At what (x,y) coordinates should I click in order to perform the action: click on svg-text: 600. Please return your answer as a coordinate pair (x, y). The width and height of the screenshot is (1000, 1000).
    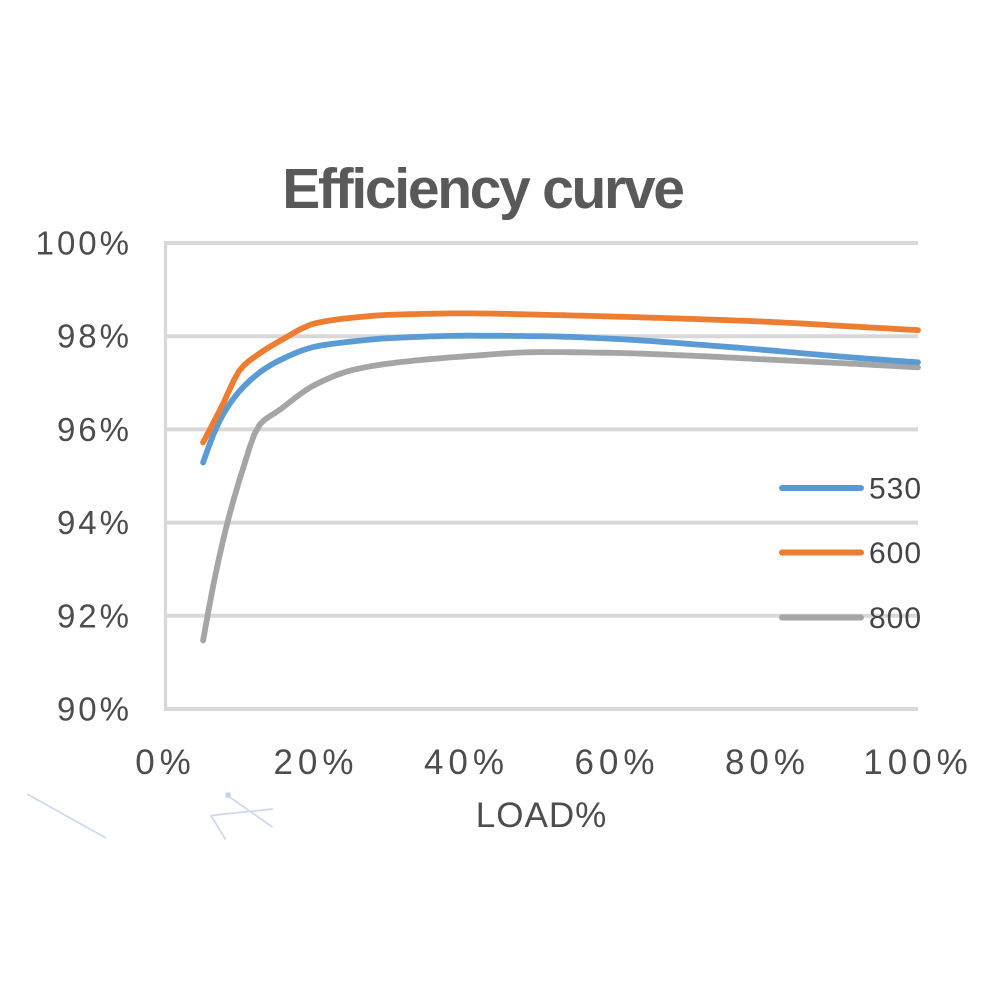
    Looking at the image, I should click on (895, 553).